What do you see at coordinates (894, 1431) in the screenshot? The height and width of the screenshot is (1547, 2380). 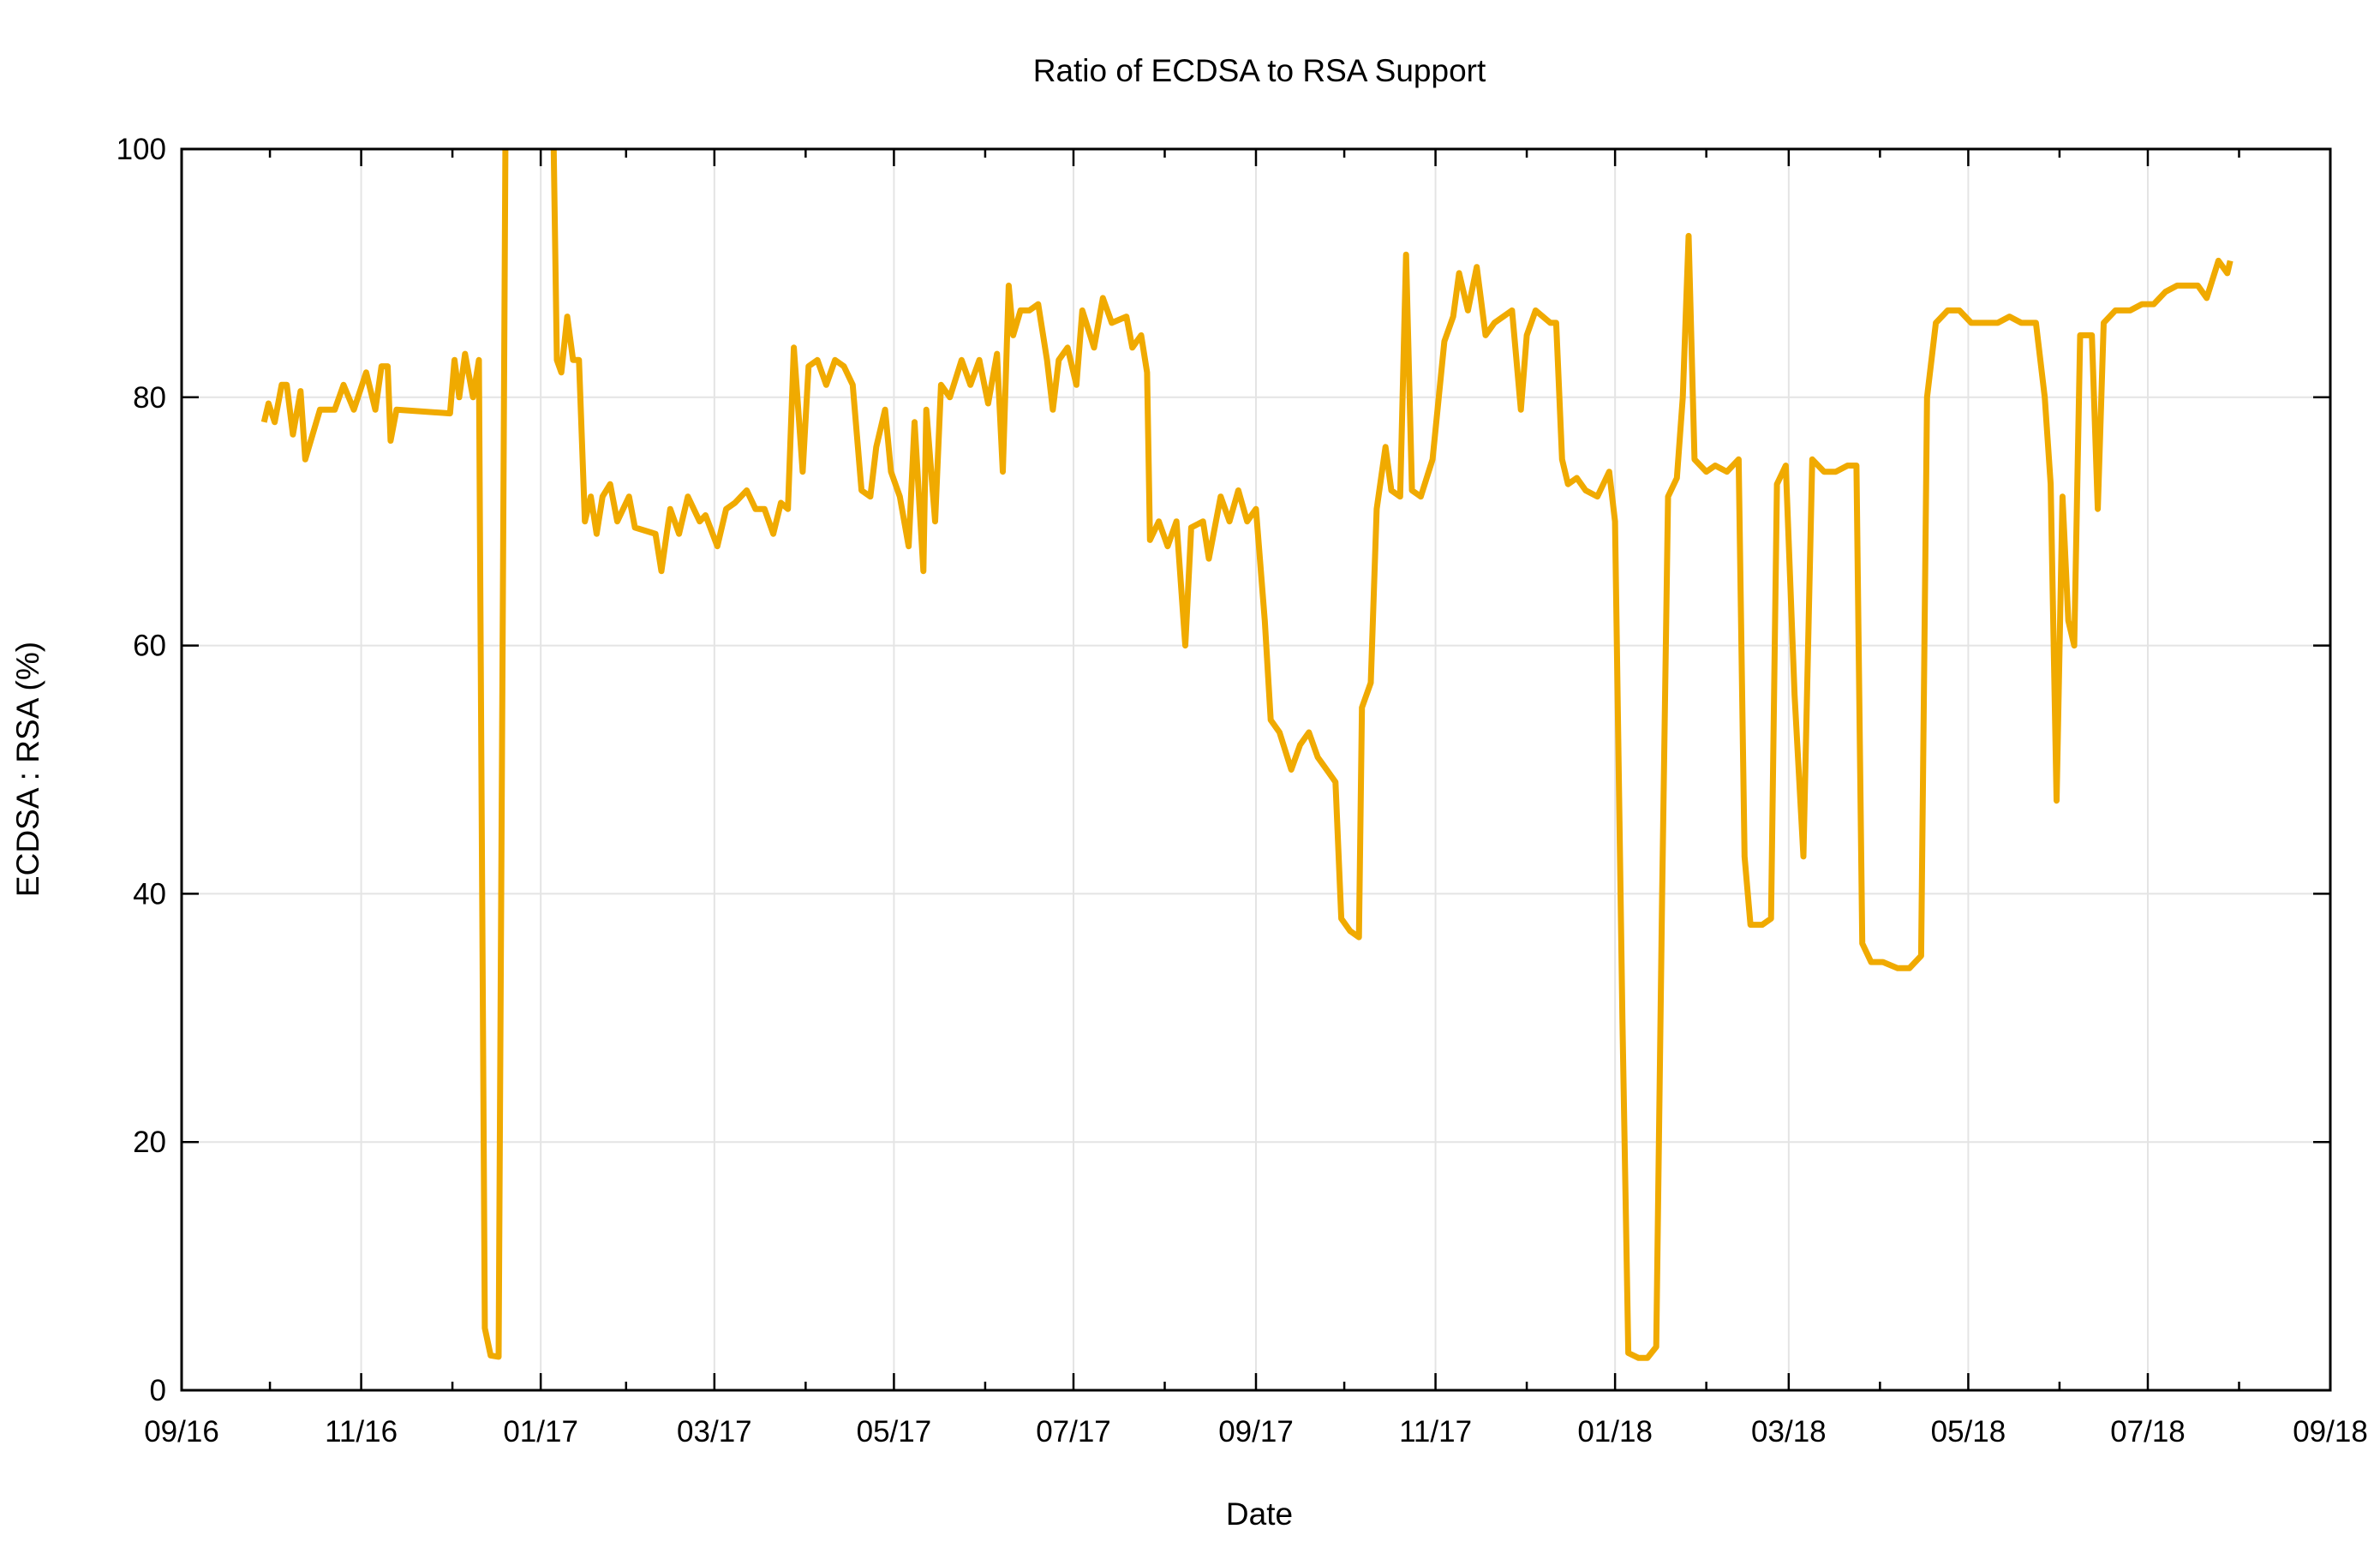 I see `x-tick-label: 05/17` at bounding box center [894, 1431].